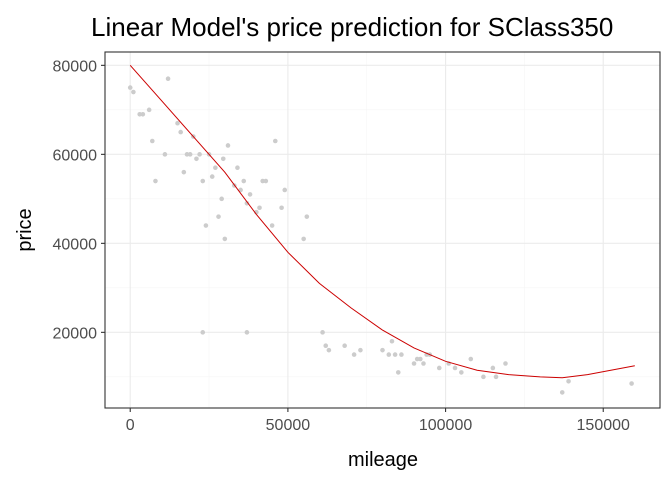 Image resolution: width=672 pixels, height=480 pixels. Describe the element at coordinates (75, 244) in the screenshot. I see `y-tick-label: 40000` at that location.